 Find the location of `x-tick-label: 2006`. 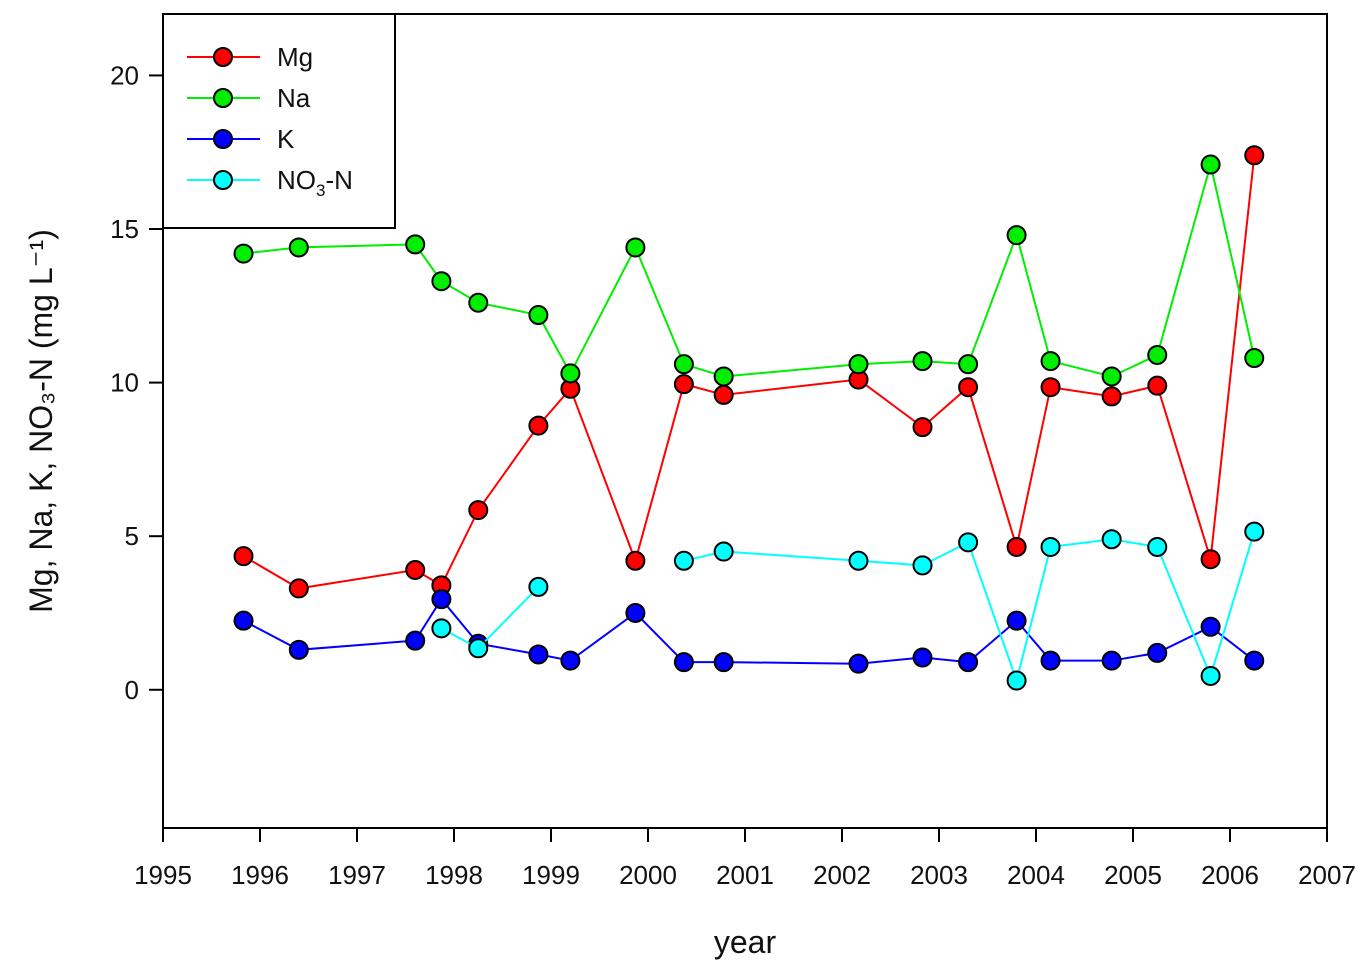

x-tick-label: 2006 is located at coordinates (1230, 875).